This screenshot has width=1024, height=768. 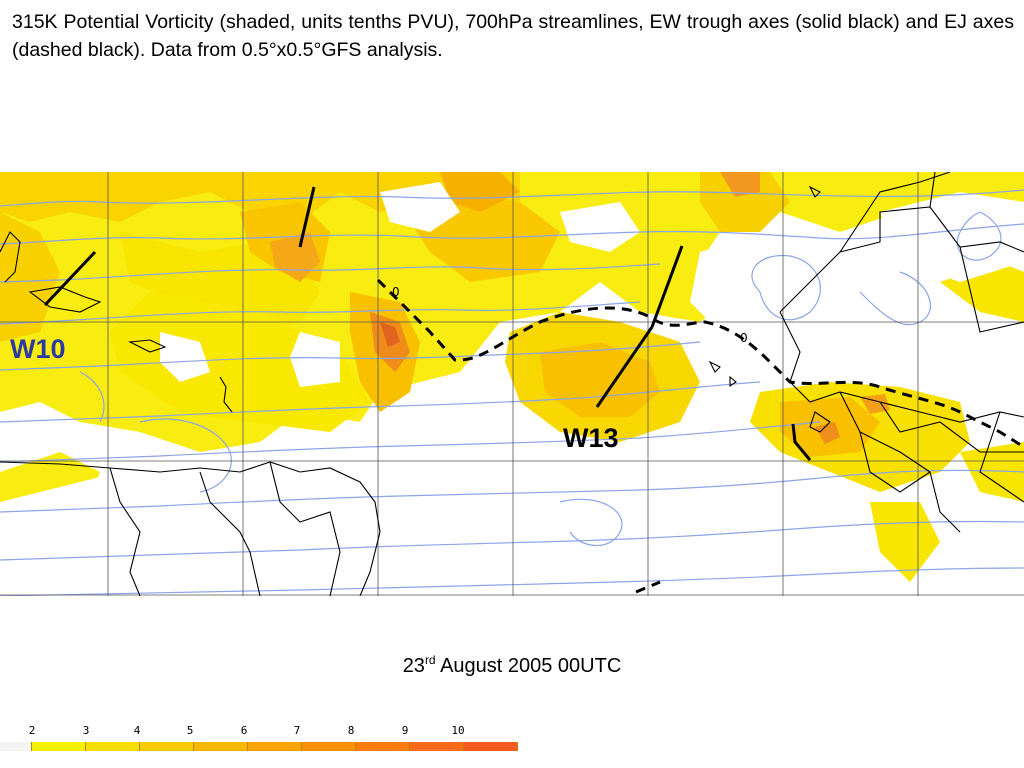 What do you see at coordinates (297, 730) in the screenshot?
I see `legend-tick: 7` at bounding box center [297, 730].